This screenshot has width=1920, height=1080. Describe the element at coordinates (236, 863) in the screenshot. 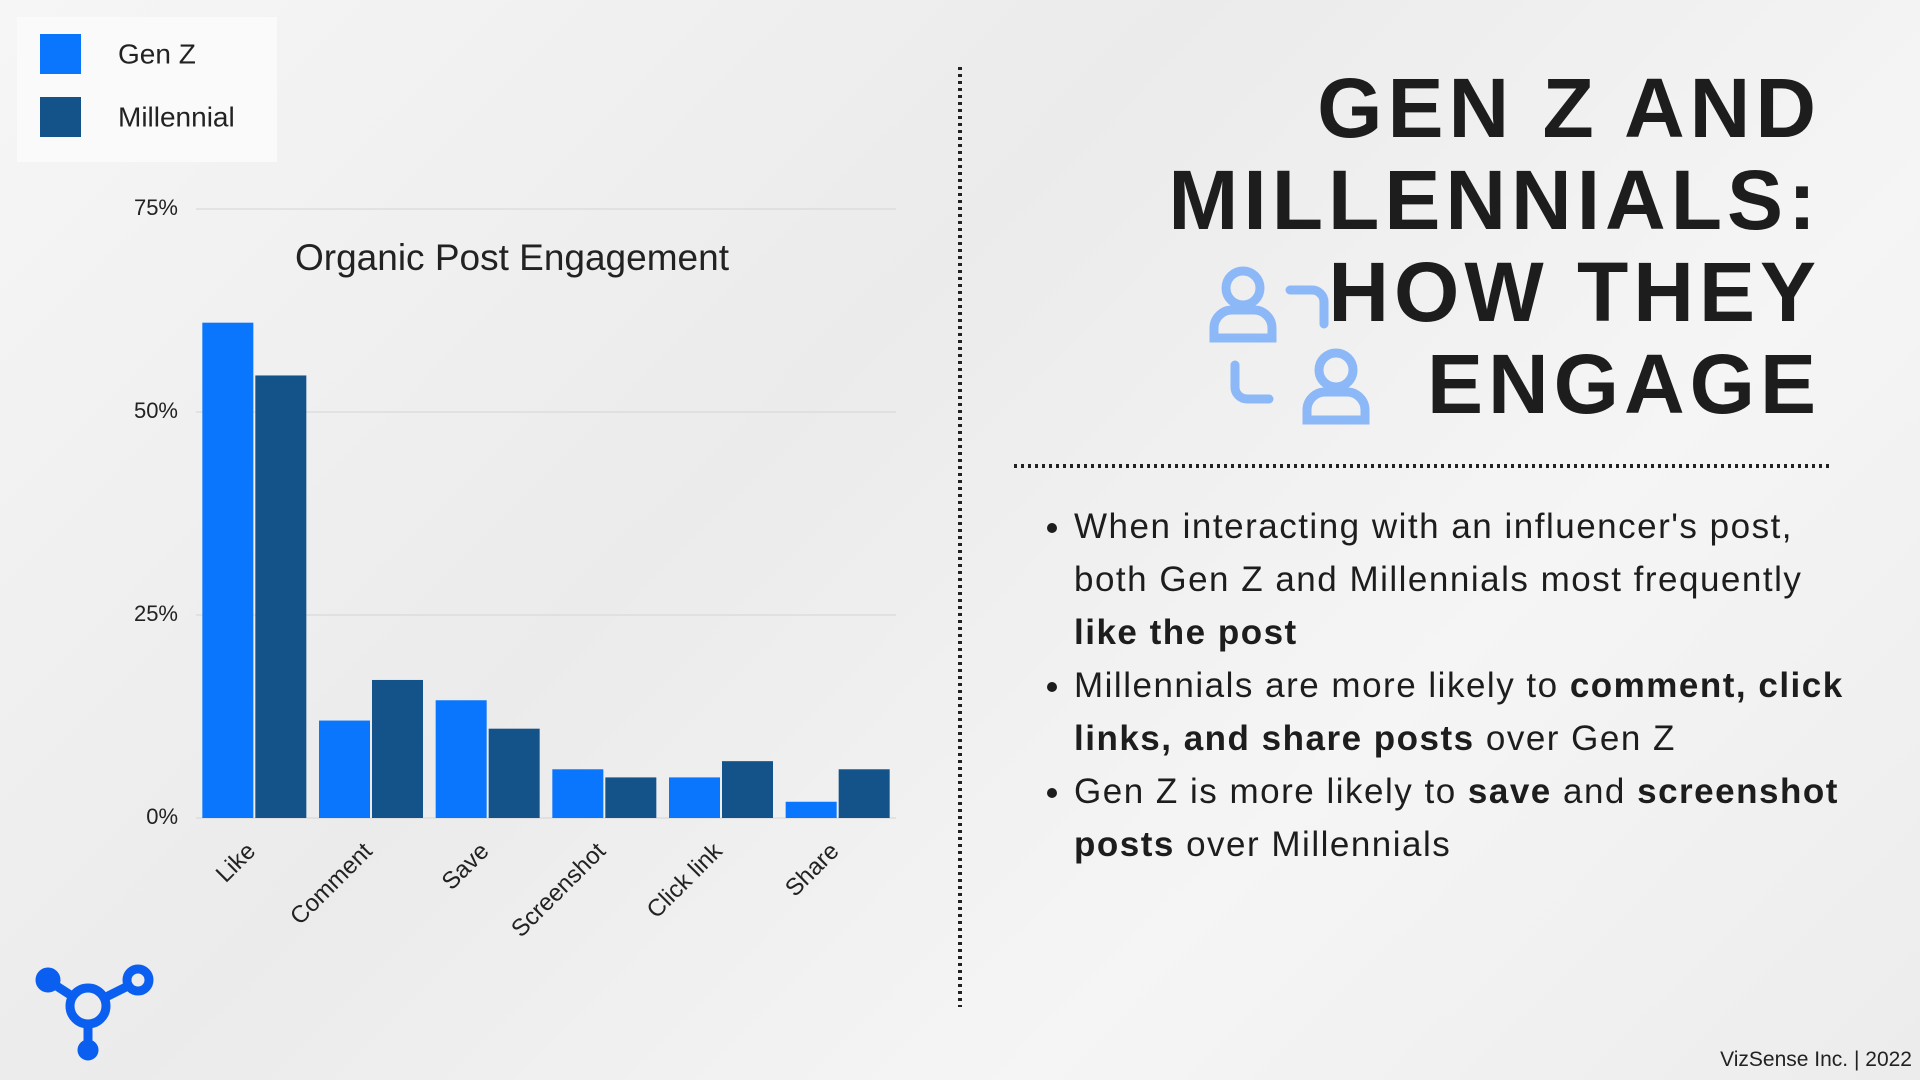

I see `x-tick-label: Like` at that location.